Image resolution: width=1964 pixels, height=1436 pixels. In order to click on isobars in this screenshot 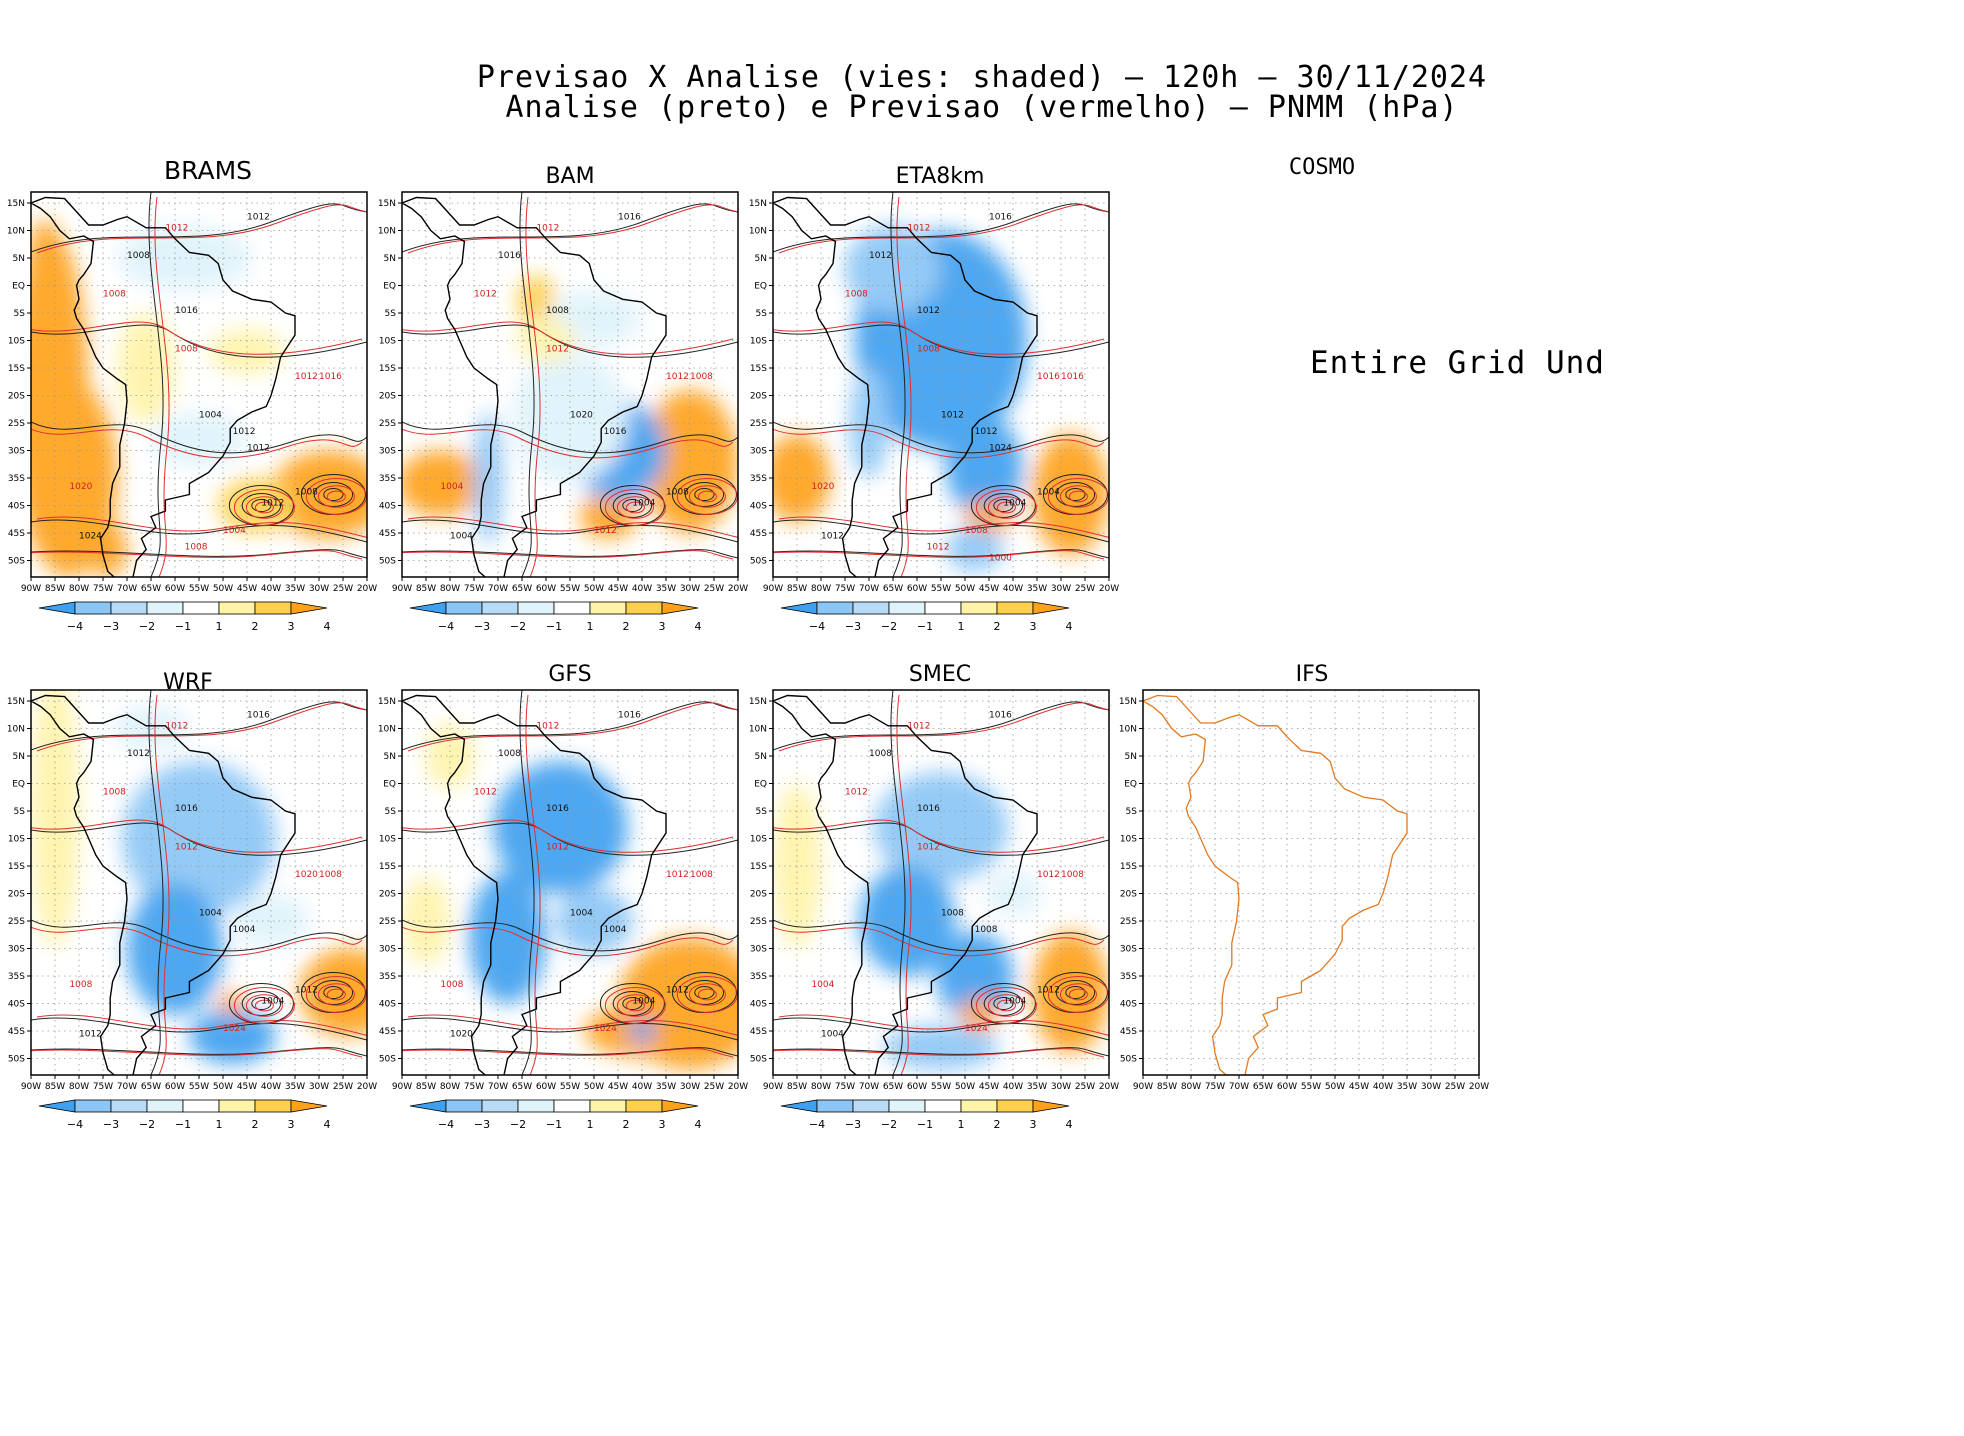, I will do `click(199, 384)`.